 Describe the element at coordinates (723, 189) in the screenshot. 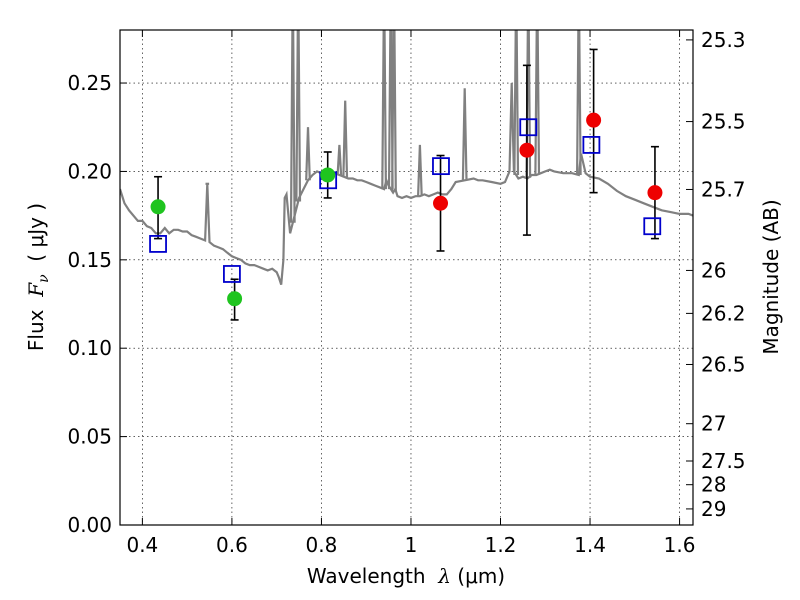

I see `y2-tick-label: 25.7` at that location.